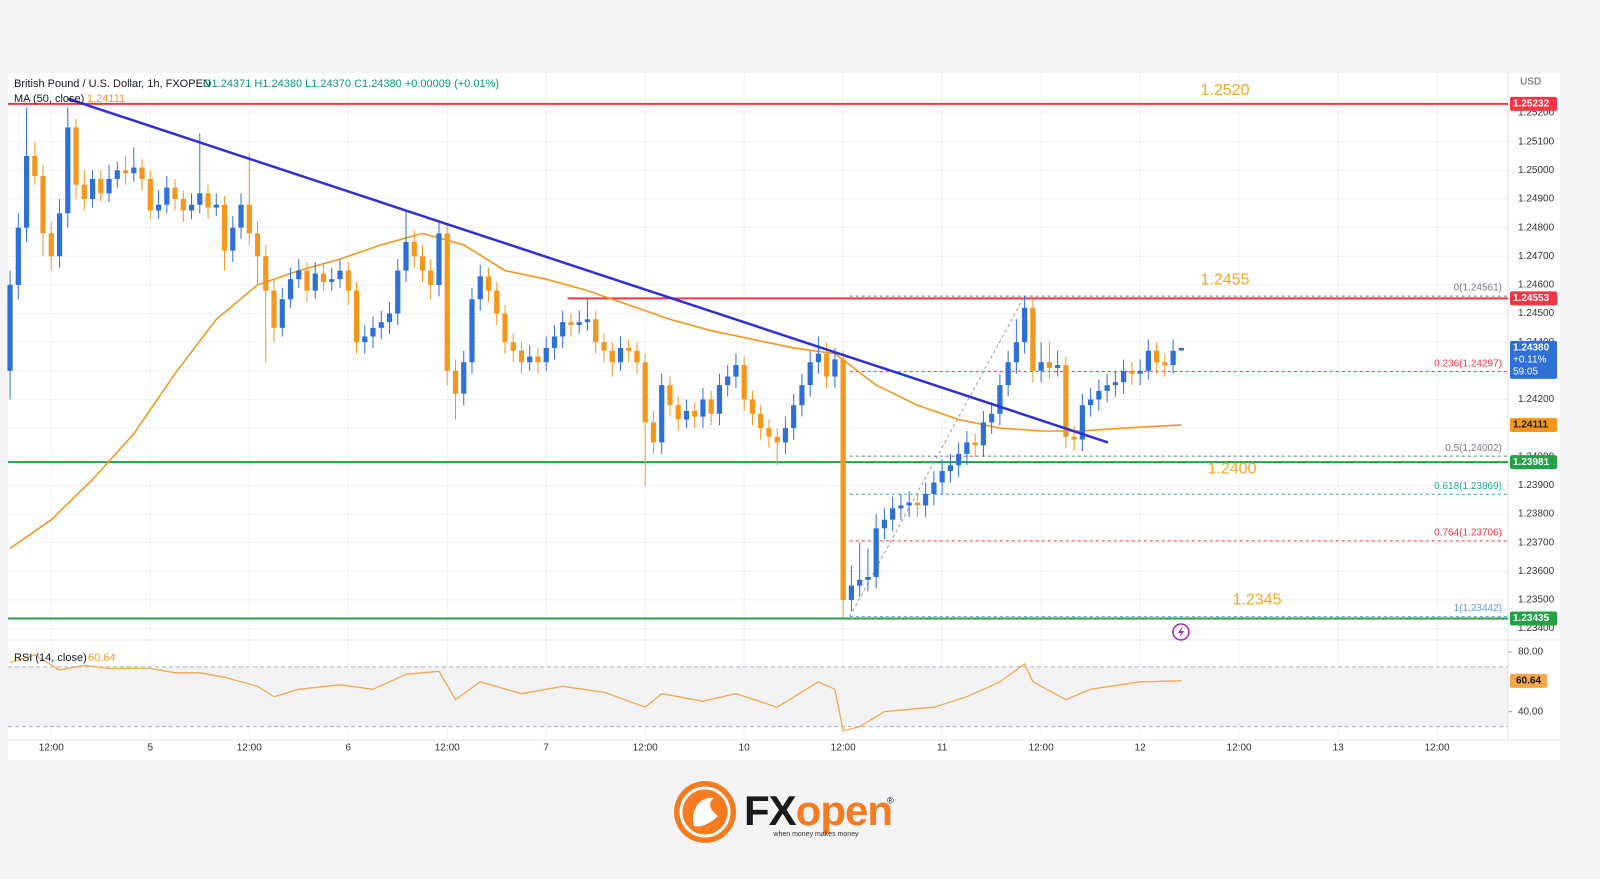 The width and height of the screenshot is (1600, 879). Describe the element at coordinates (1468, 533) in the screenshot. I see `fib-label: 0.764(1.23706)` at that location.